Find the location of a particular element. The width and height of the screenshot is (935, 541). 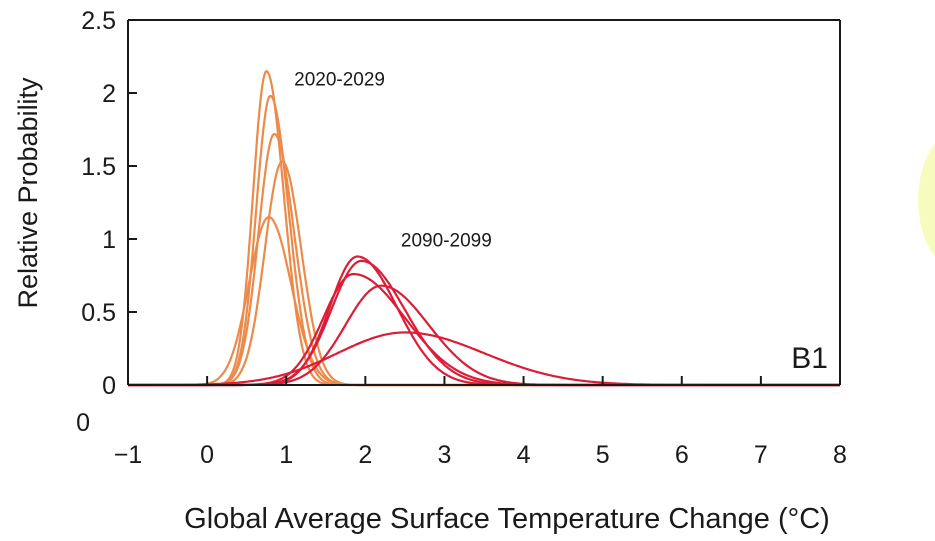

x-tick-label: 8 is located at coordinates (840, 455).